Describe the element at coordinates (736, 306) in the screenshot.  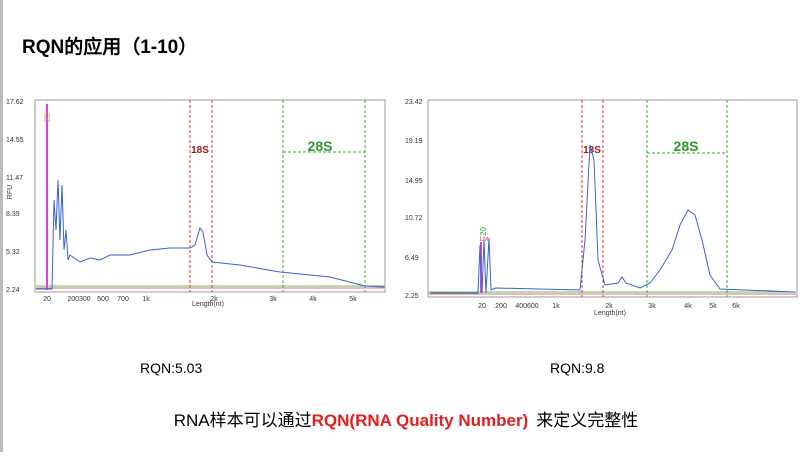
I see `x-tick-label: 6k` at that location.